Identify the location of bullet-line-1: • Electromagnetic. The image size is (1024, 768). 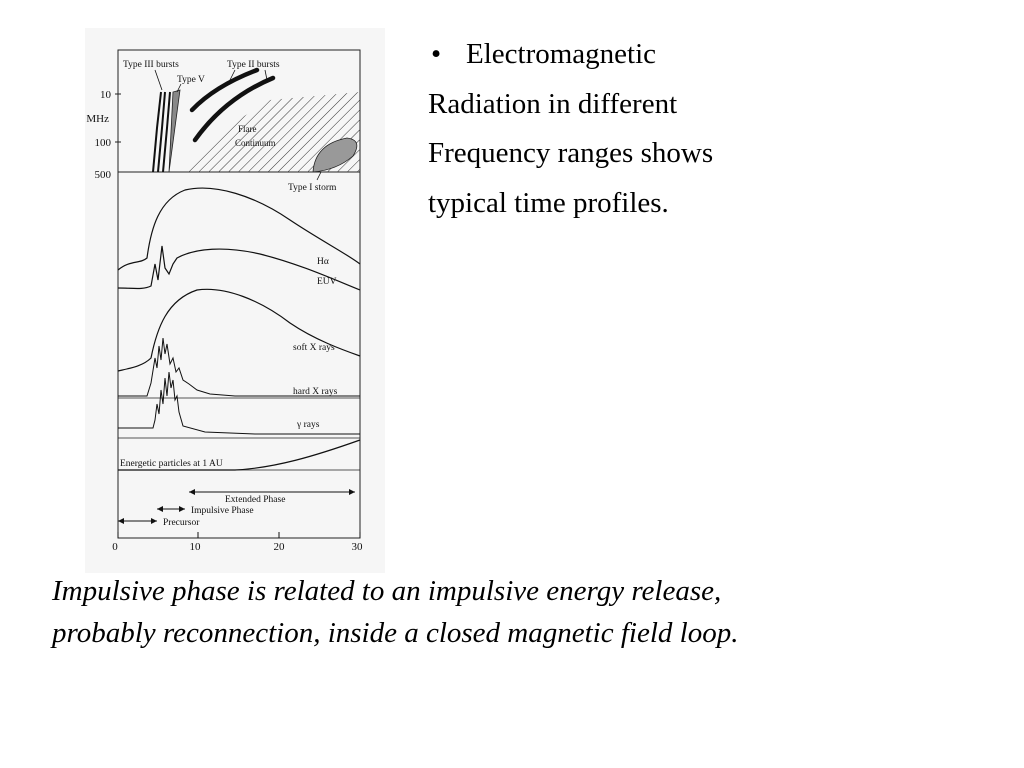
(638, 55).